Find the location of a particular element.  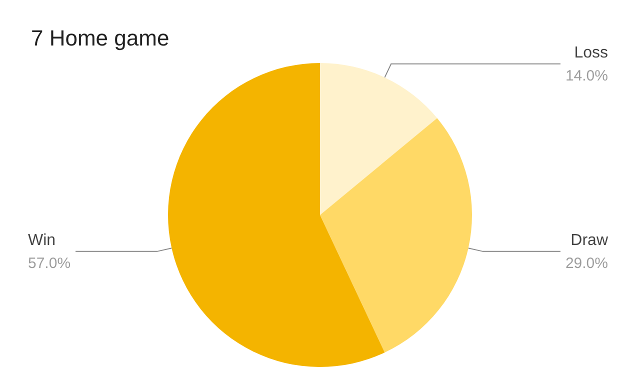

slice-label: Draw is located at coordinates (589, 240).